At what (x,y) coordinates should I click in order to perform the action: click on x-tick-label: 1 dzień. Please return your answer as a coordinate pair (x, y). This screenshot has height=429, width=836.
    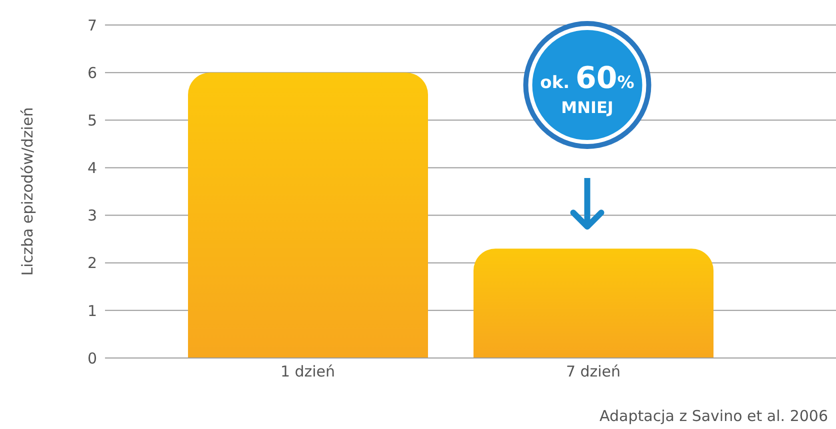
    Looking at the image, I should click on (308, 371).